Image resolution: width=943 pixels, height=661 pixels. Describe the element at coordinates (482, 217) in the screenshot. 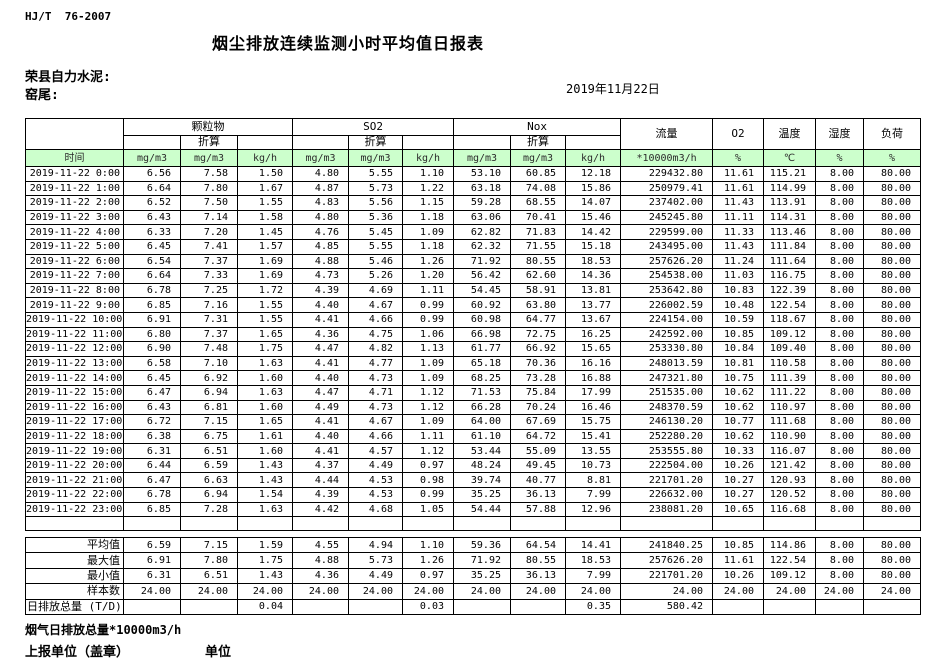

I see `value-cell: 63.06` at that location.